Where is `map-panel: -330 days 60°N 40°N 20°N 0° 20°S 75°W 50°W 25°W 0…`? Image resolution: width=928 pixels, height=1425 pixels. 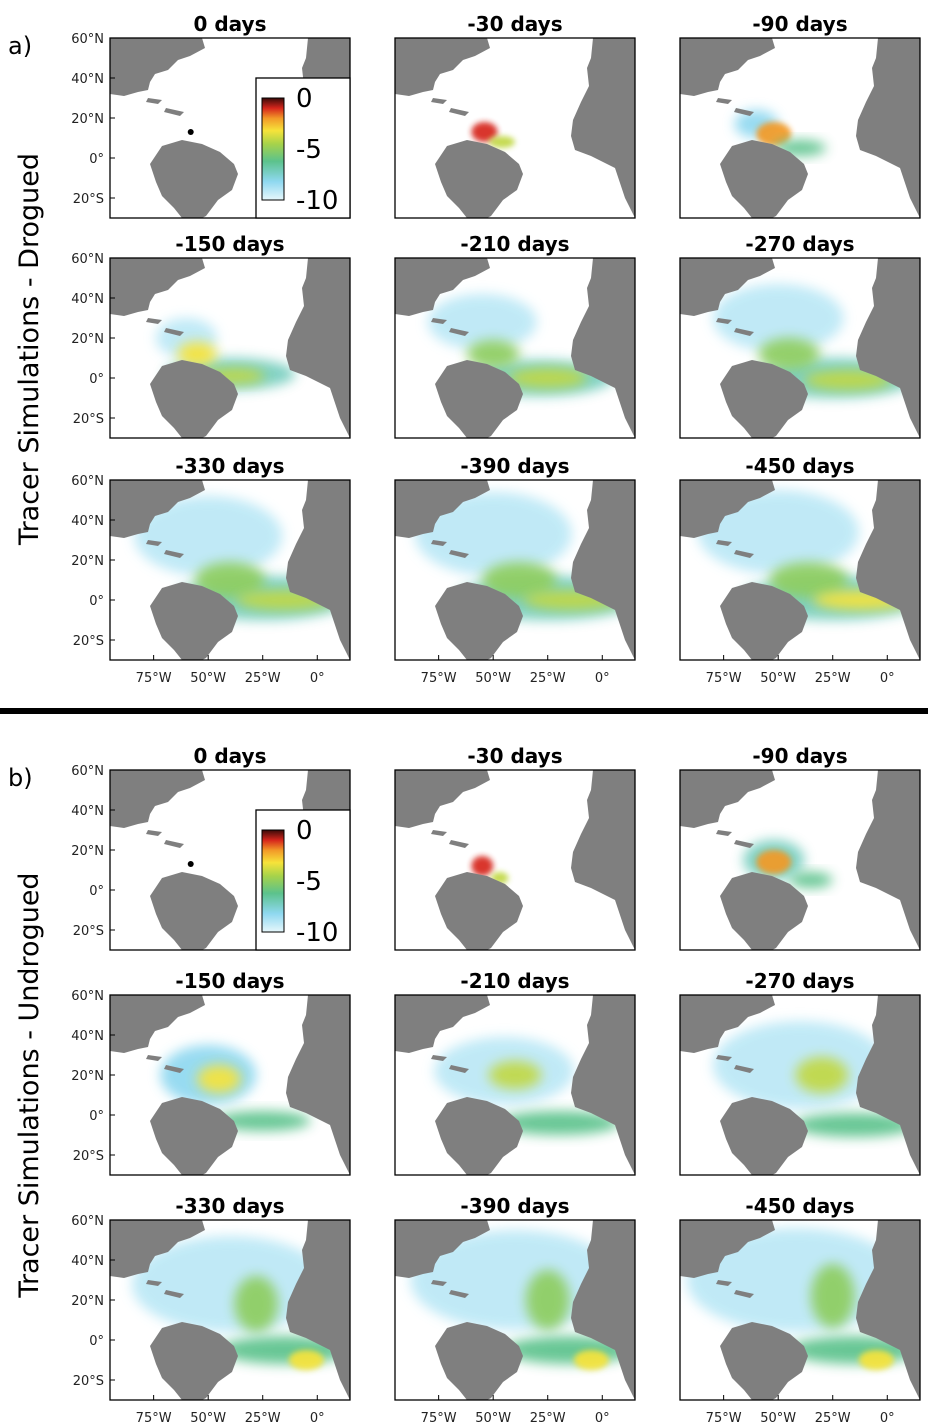 map-panel: -330 days 60°N 40°N 20°N 0° 20°S 75°W 50°W 25°W 0… is located at coordinates (211, 1309).